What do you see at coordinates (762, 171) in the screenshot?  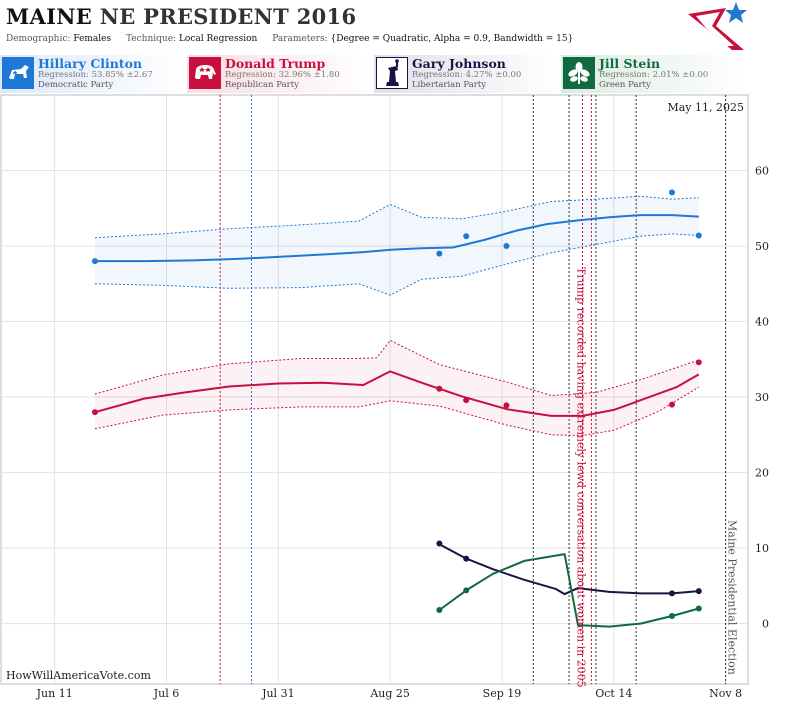 I see `y-tick-label: 60` at bounding box center [762, 171].